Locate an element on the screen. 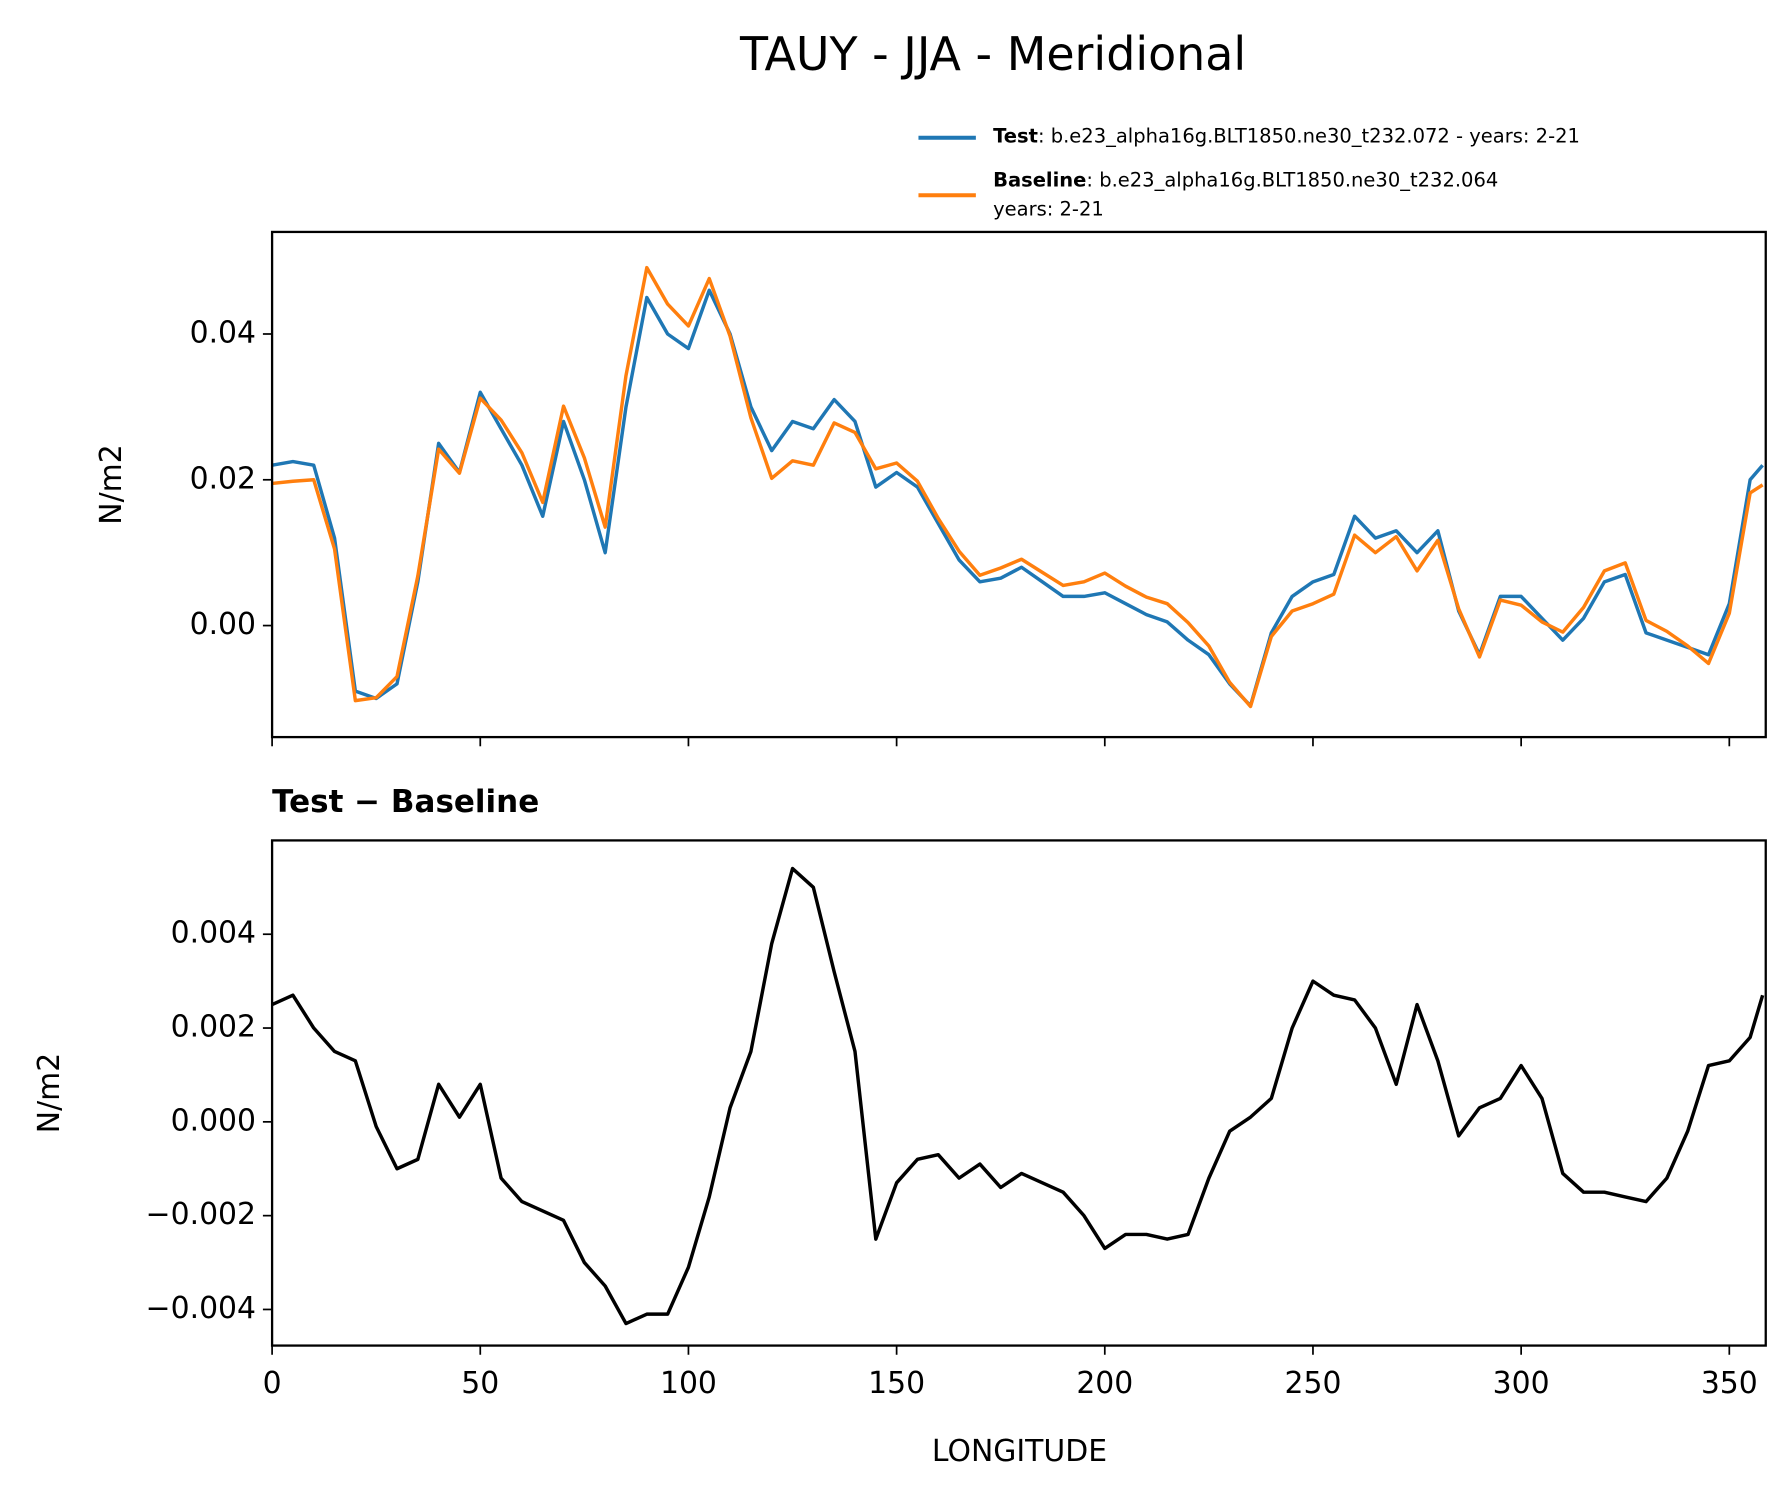 Image resolution: width=1791 pixels, height=1496 pixels. y-tick-label: 0.000 is located at coordinates (213, 1120).